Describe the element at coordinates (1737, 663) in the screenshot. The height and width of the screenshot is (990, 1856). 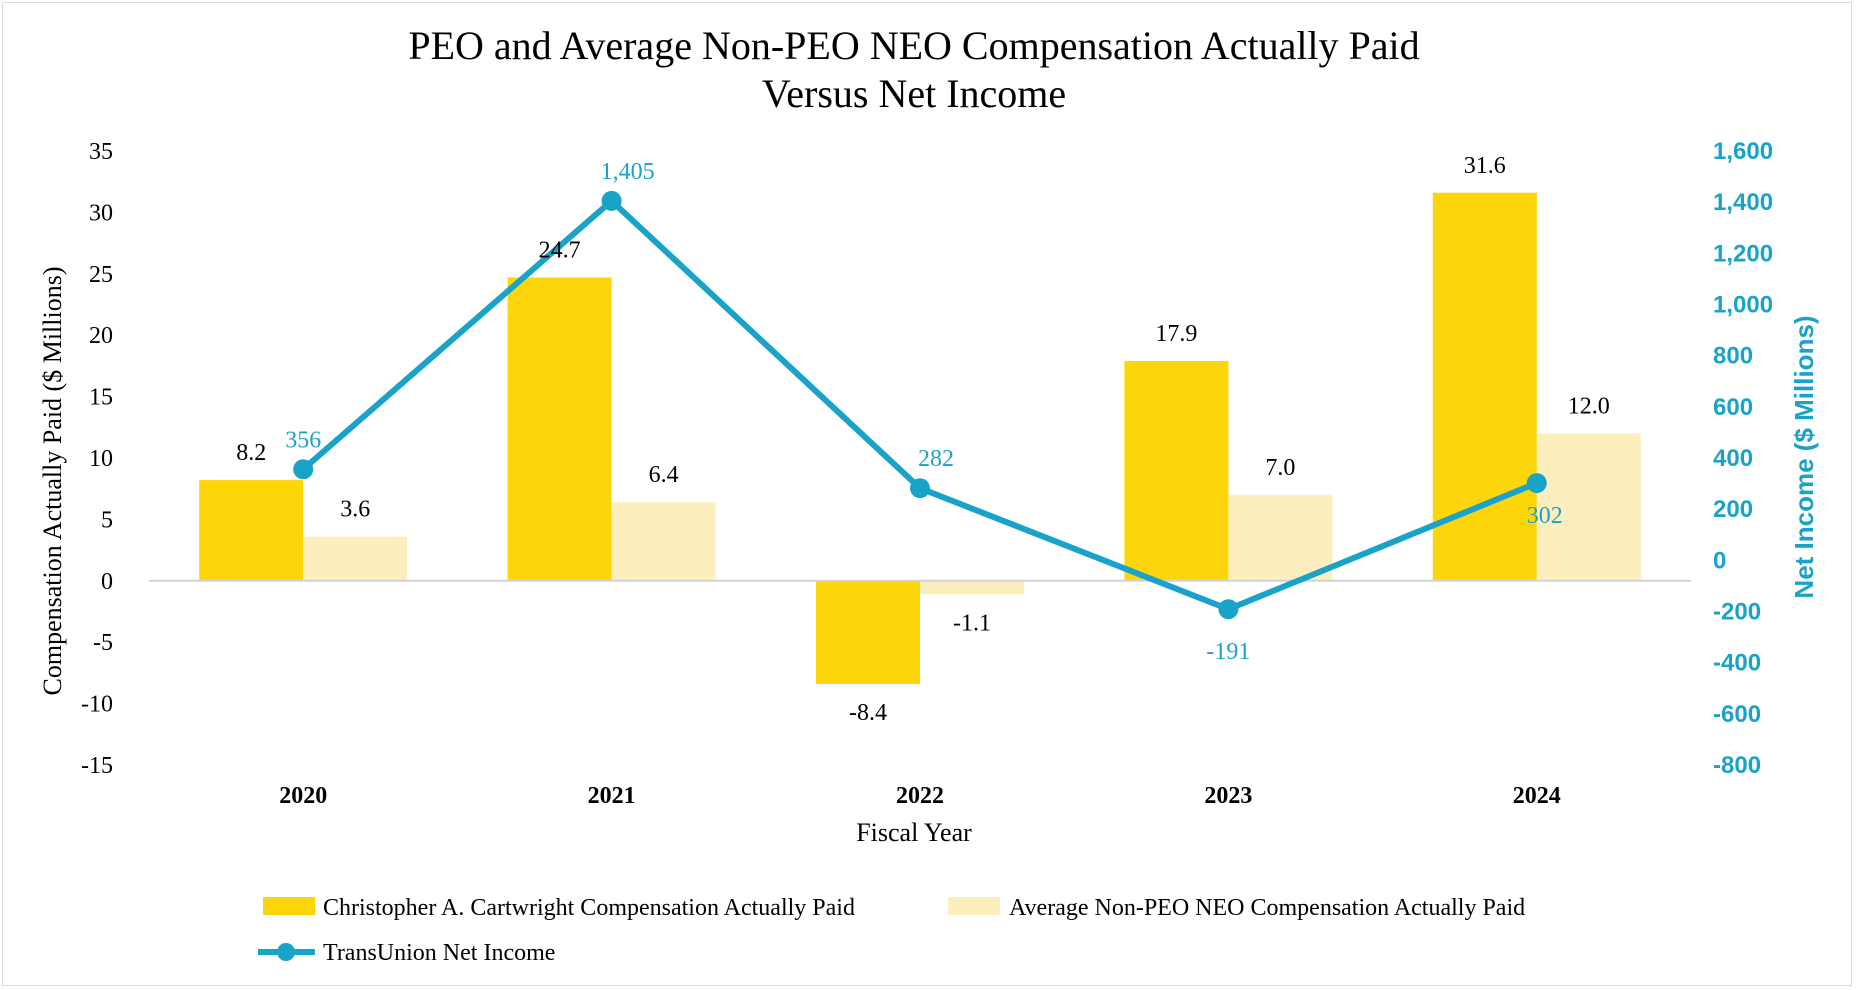
I see `y2-tick-label: -400` at that location.